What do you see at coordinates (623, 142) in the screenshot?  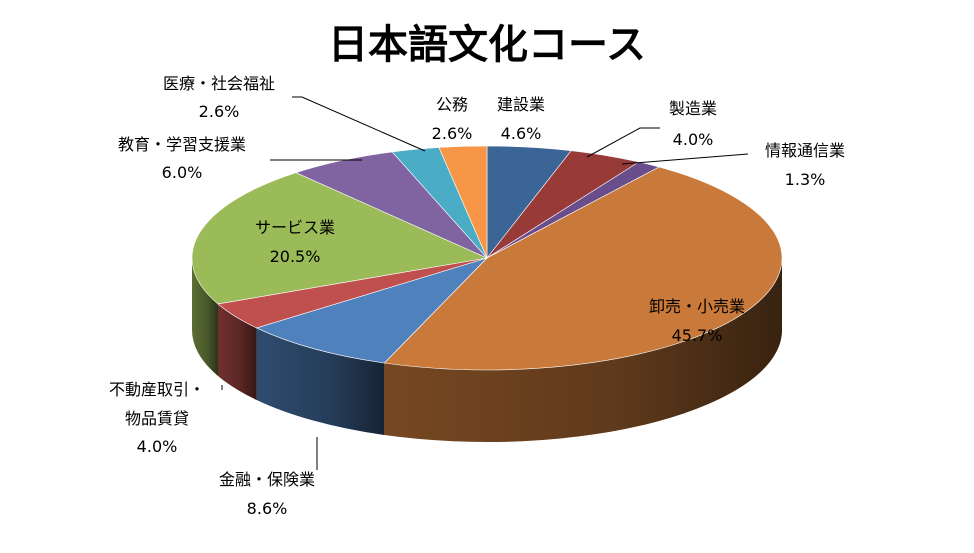 I see `leader-line-製造業` at bounding box center [623, 142].